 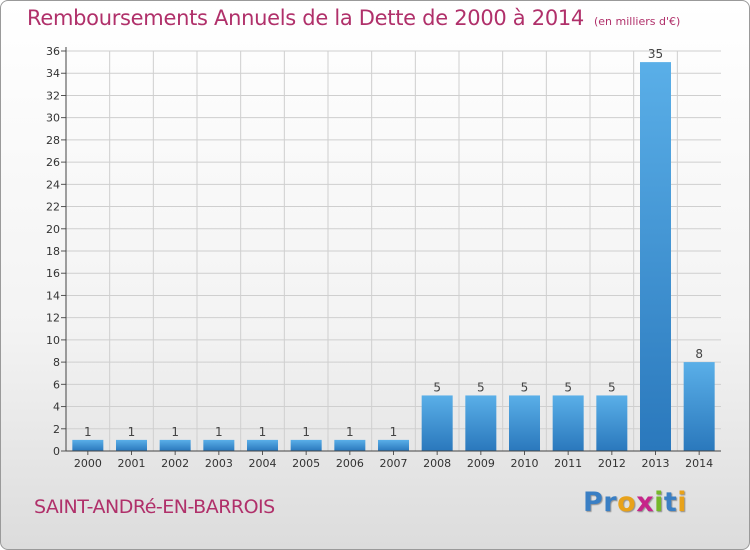 I want to click on bar-2008, so click(x=437, y=423).